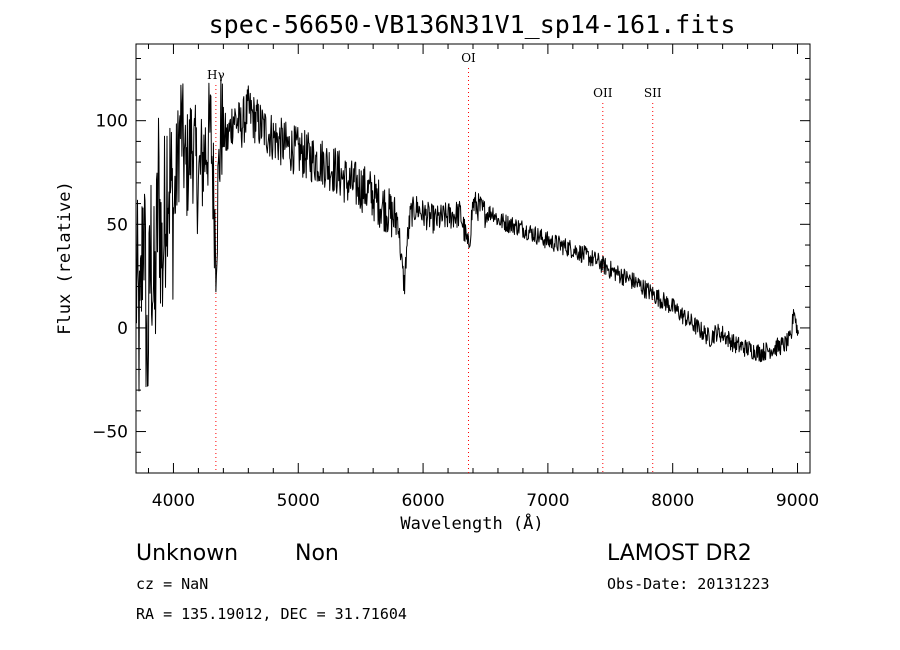 The image size is (900, 650). Describe the element at coordinates (117, 225) in the screenshot. I see `y-tick-label: 50` at that location.